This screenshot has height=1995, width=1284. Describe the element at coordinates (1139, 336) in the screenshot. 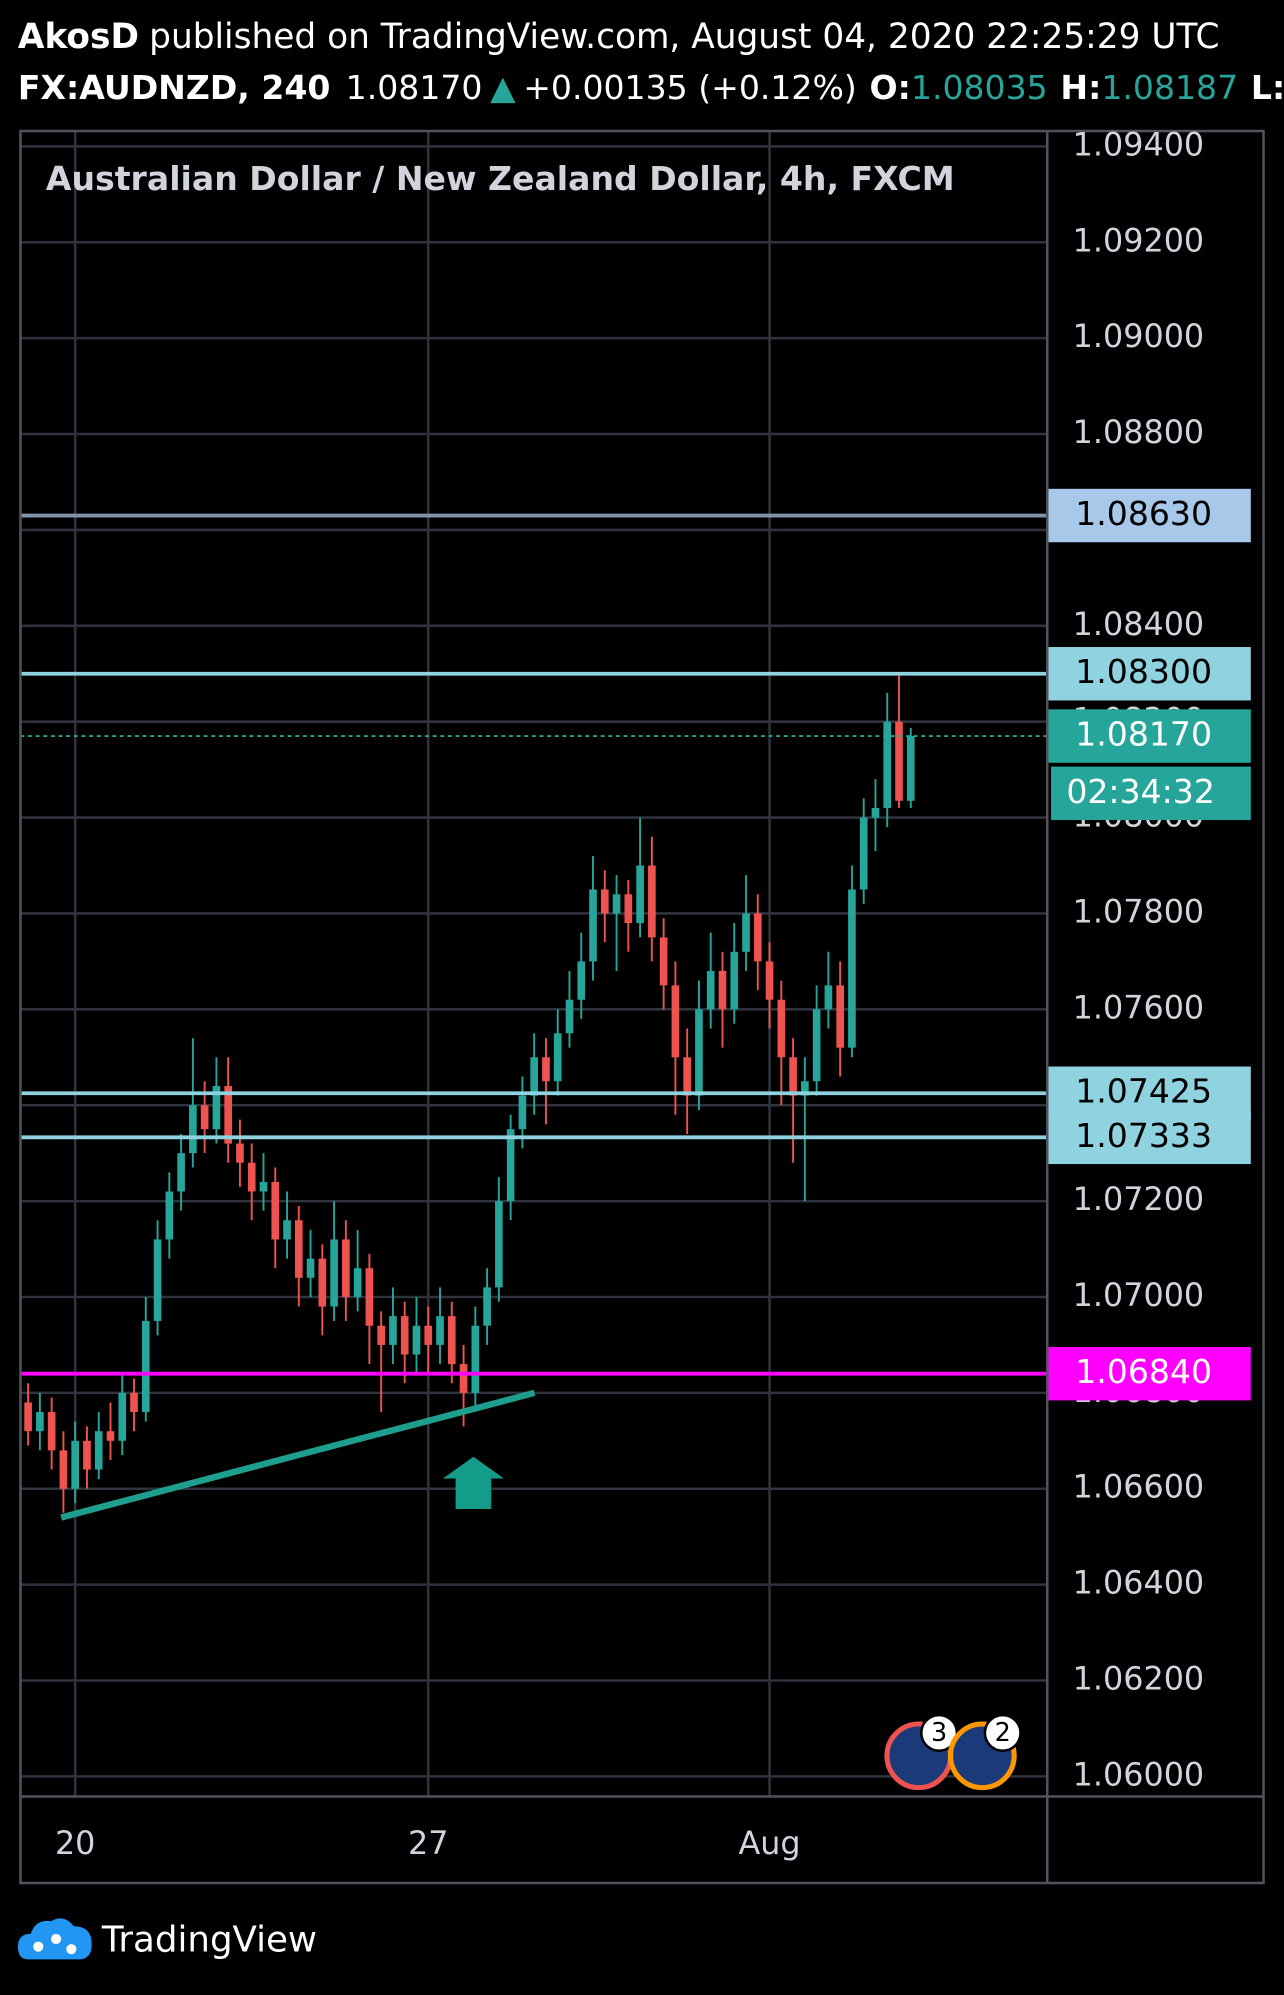

I see `y-tick-label: 1.09000` at that location.